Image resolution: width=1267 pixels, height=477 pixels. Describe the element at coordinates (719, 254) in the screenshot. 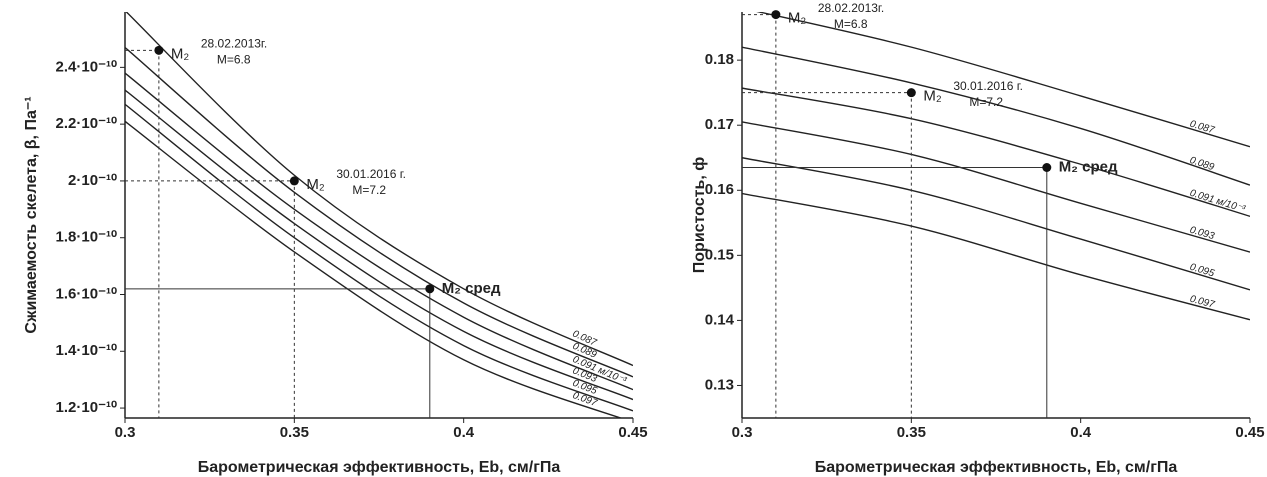

I see `y-tick-label: 0.15` at that location.